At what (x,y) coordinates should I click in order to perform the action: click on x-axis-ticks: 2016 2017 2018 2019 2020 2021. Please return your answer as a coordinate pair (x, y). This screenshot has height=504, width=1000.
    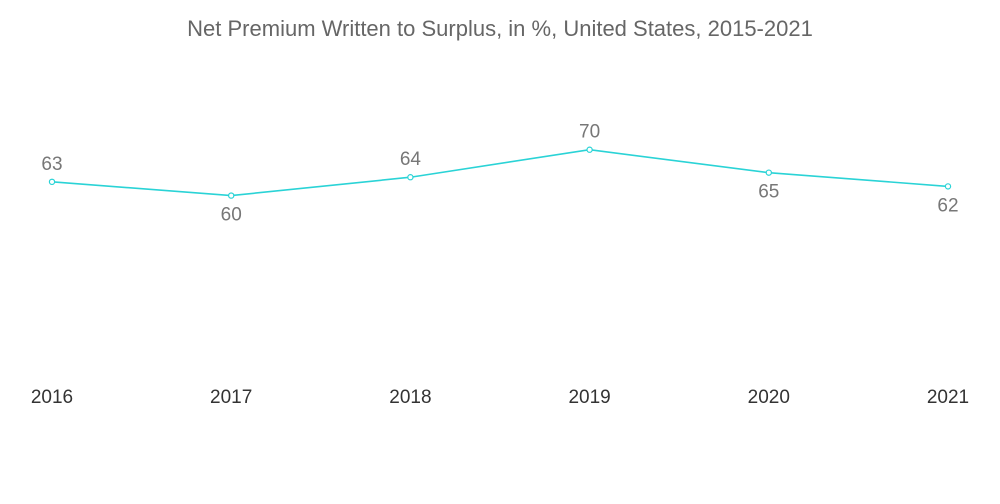
    Looking at the image, I should click on (500, 397).